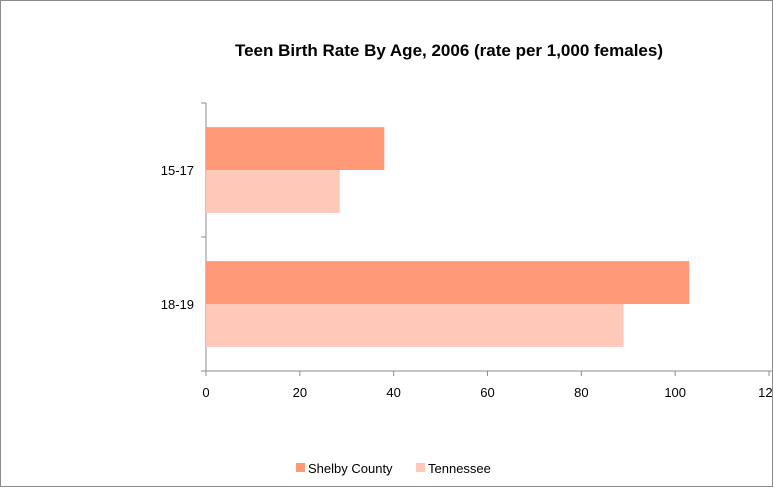 This screenshot has height=488, width=773. What do you see at coordinates (420, 467) in the screenshot?
I see `legend-swatch-tennessee` at bounding box center [420, 467].